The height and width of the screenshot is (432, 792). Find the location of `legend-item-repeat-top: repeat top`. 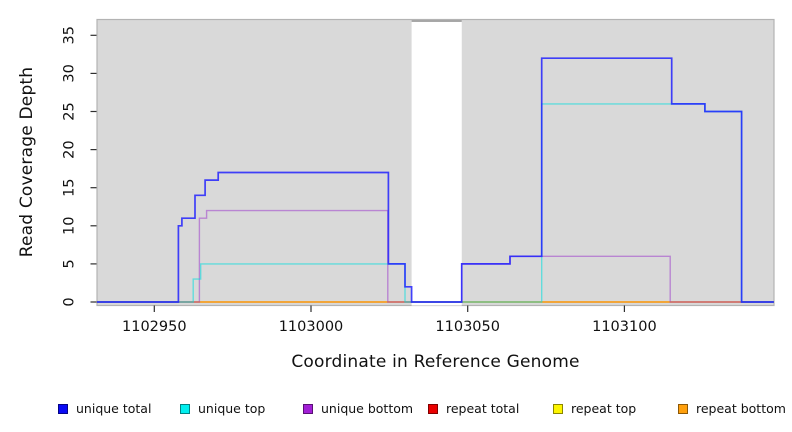

legend-item-repeat-top: repeat top is located at coordinates (594, 408).